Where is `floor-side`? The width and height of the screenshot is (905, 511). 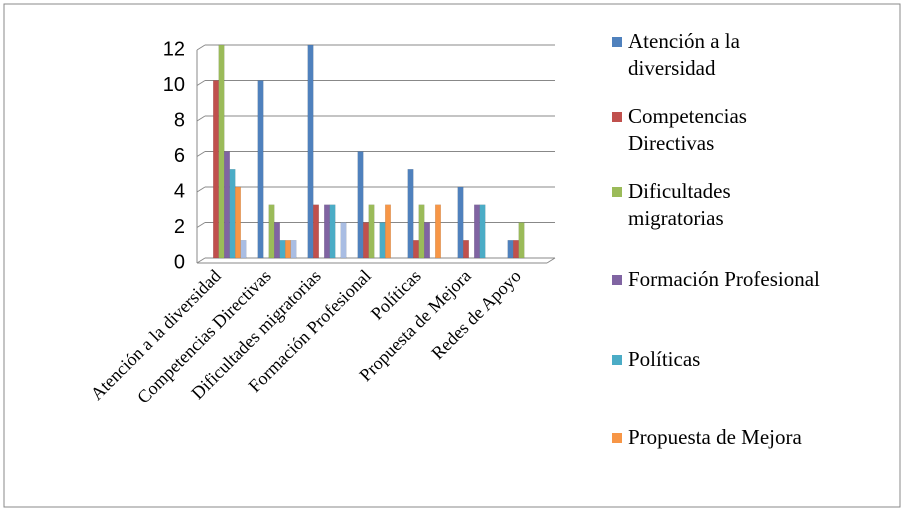
floor-side is located at coordinates (551, 260).